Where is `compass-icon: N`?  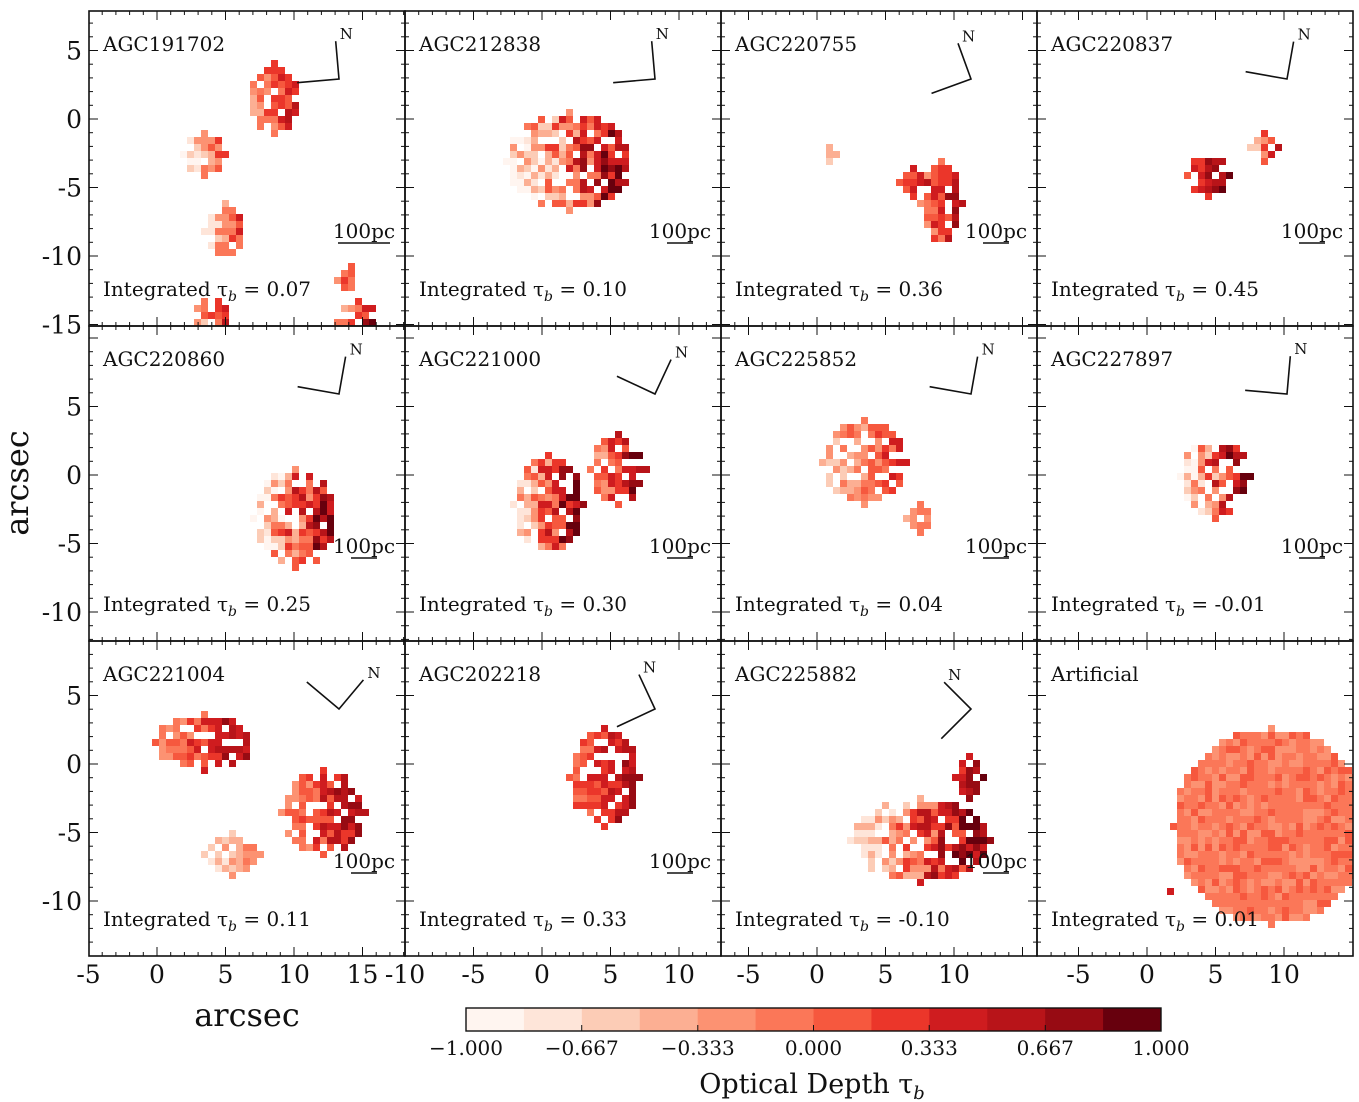 compass-icon: N is located at coordinates (325, 54).